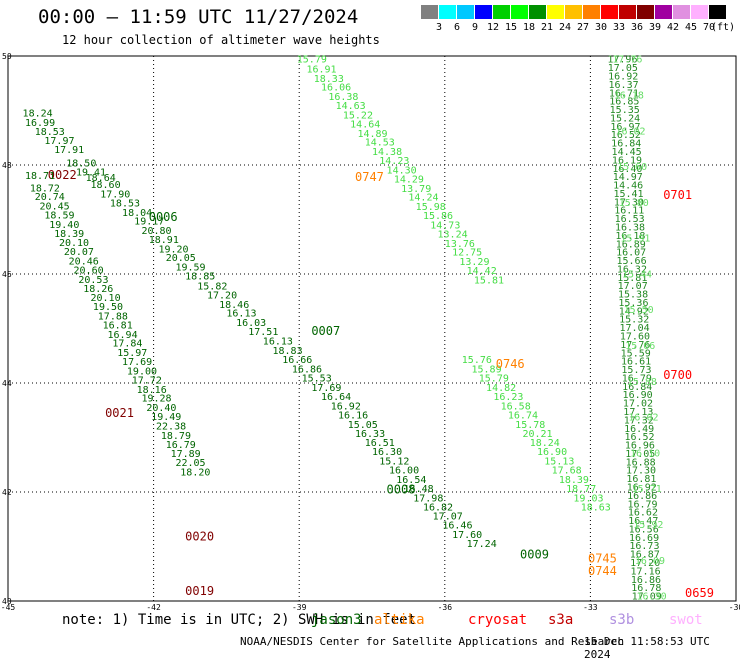 The image size is (740, 661). I want to click on satellite-legend-jason3: jason3, so click(336, 620).